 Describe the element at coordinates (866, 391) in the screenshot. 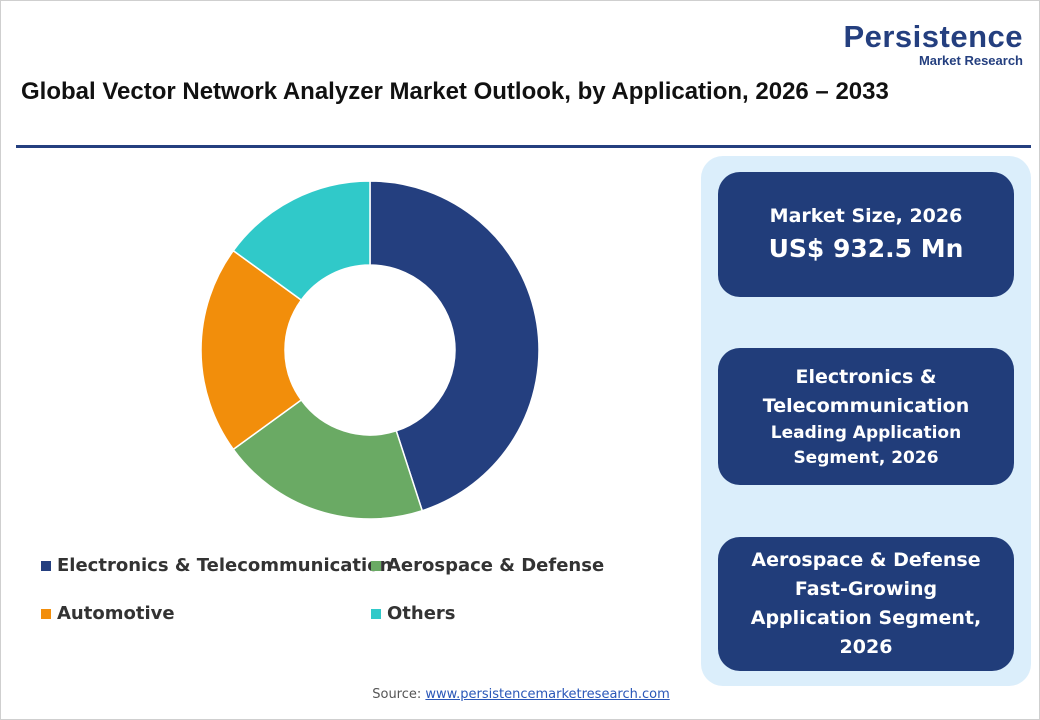

I see `highlight-heading: Electronics & Telecommunication` at that location.